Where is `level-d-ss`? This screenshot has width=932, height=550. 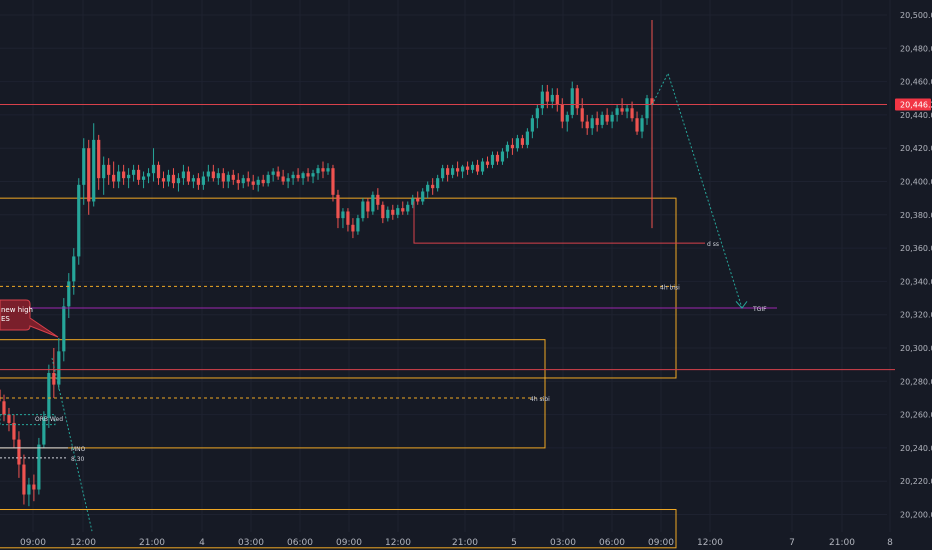 level-d-ss is located at coordinates (559, 222).